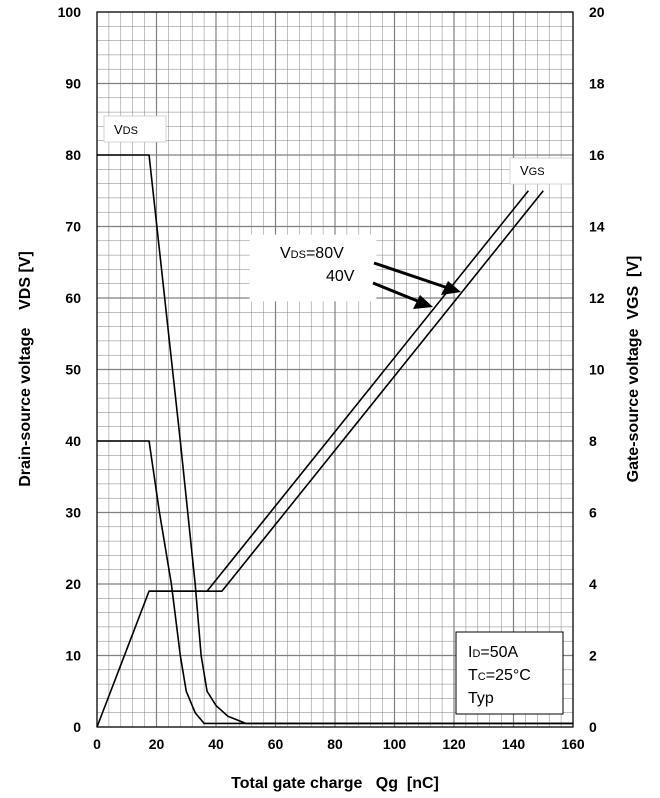 The image size is (660, 798). What do you see at coordinates (313, 268) in the screenshot?
I see `vds-arrow-label-box` at bounding box center [313, 268].